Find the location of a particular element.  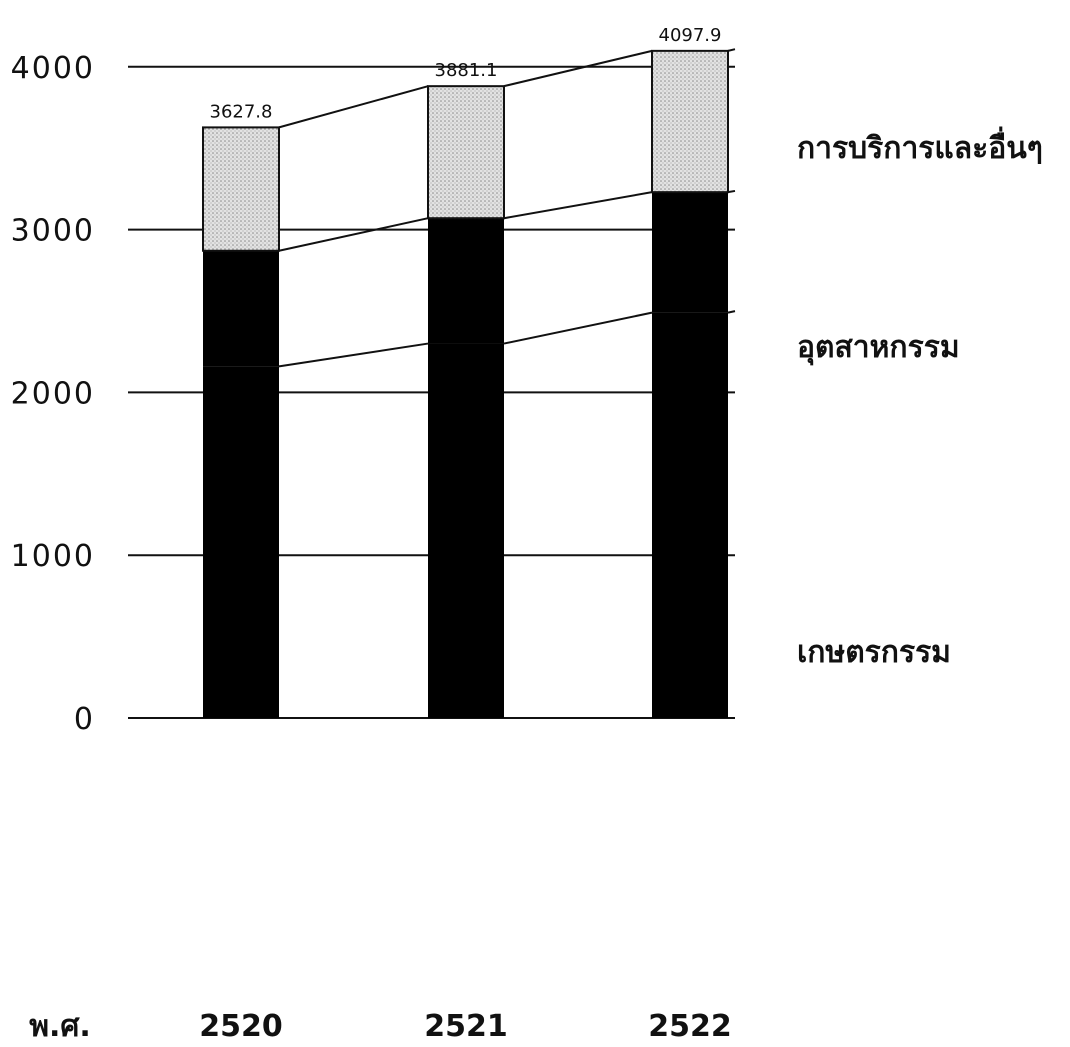

x-category-label: 2521 is located at coordinates (466, 1026).